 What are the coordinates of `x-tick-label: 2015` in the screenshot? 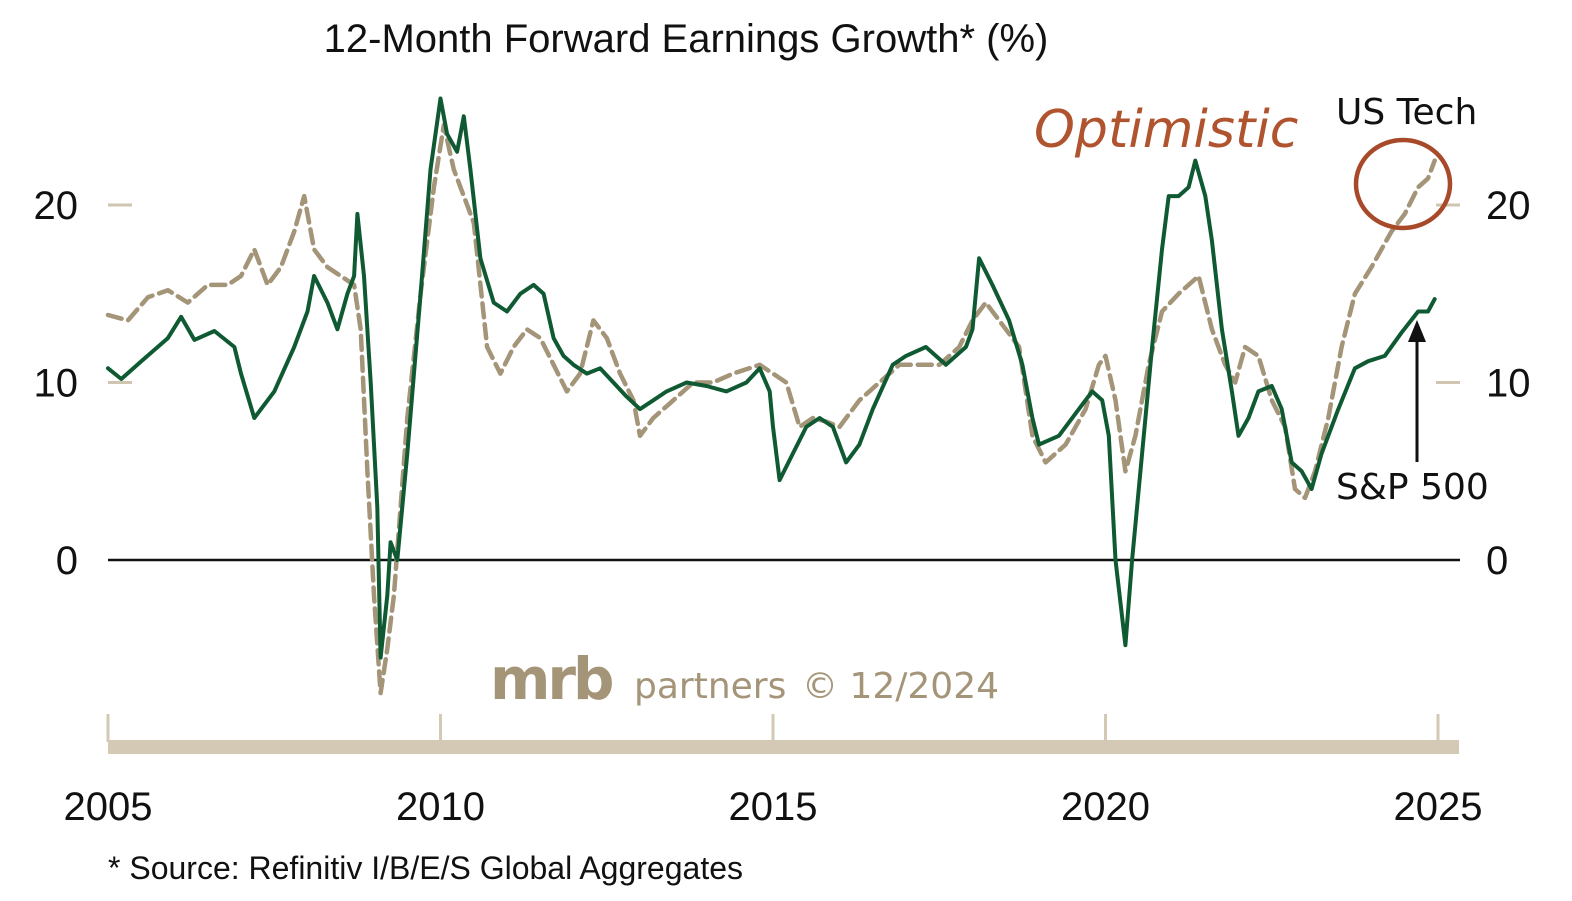 It's located at (773, 807).